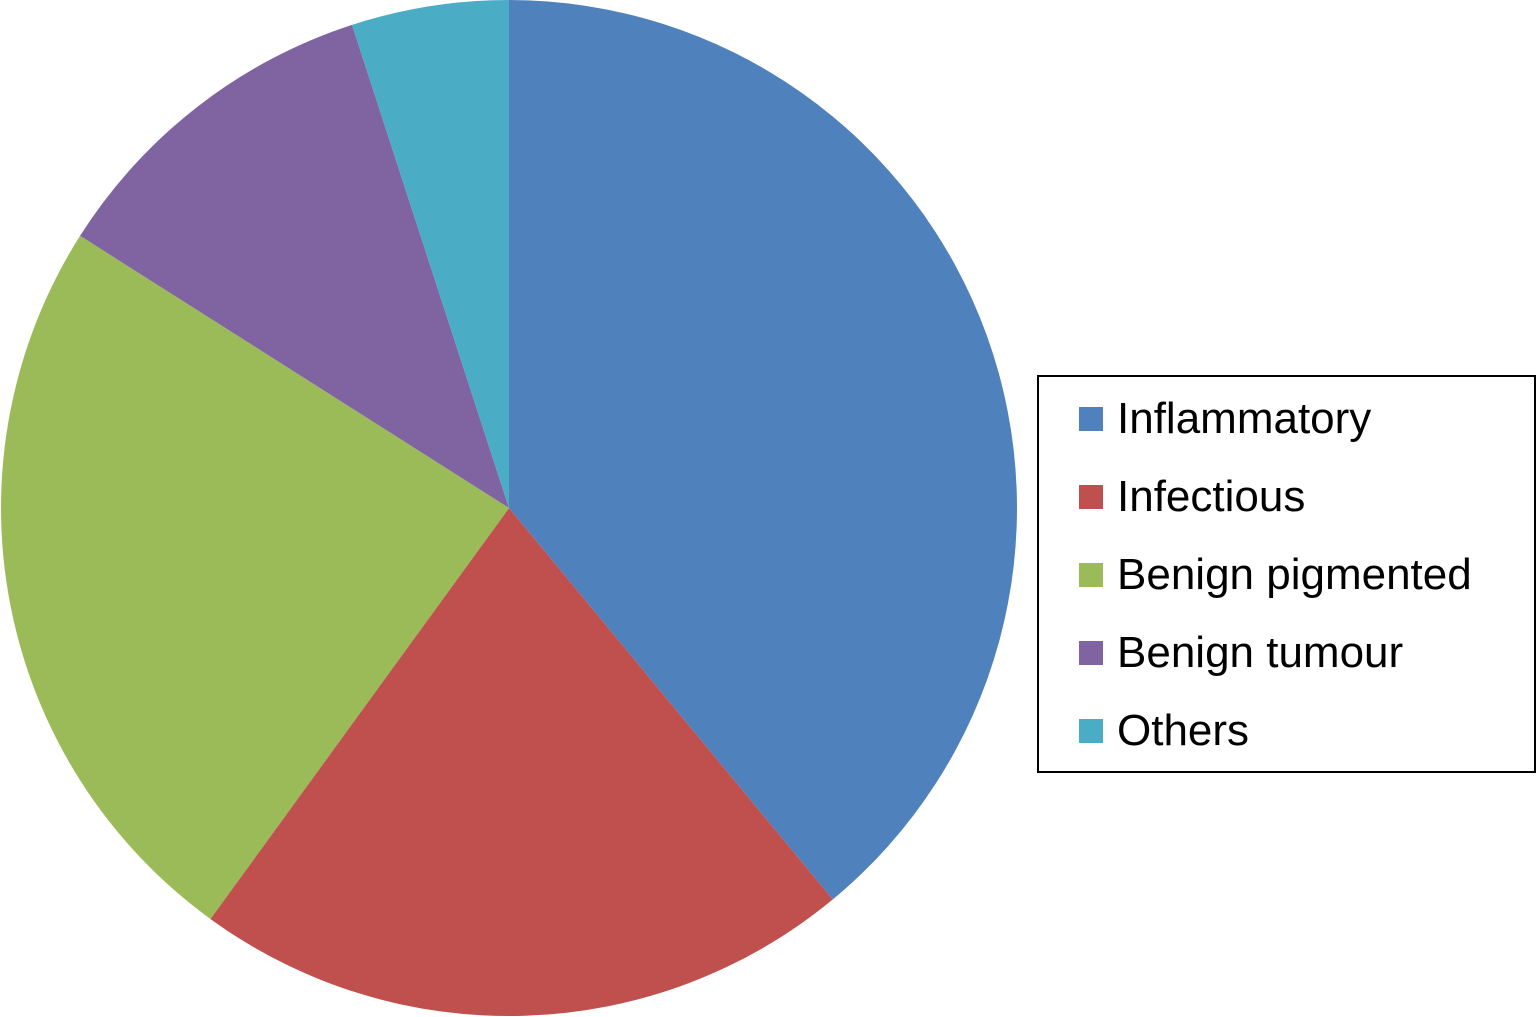 Image resolution: width=1540 pixels, height=1017 pixels. What do you see at coordinates (1091, 731) in the screenshot?
I see `legend-swatch-others` at bounding box center [1091, 731].